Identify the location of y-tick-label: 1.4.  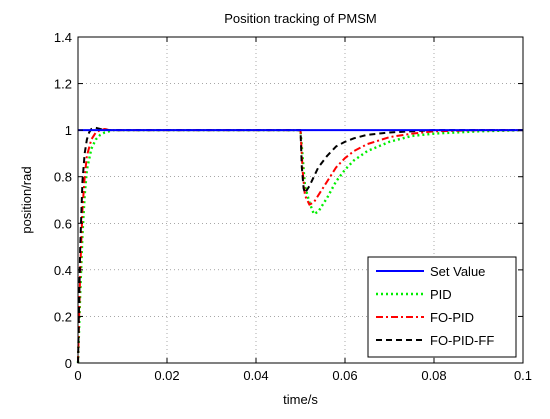
(63, 37).